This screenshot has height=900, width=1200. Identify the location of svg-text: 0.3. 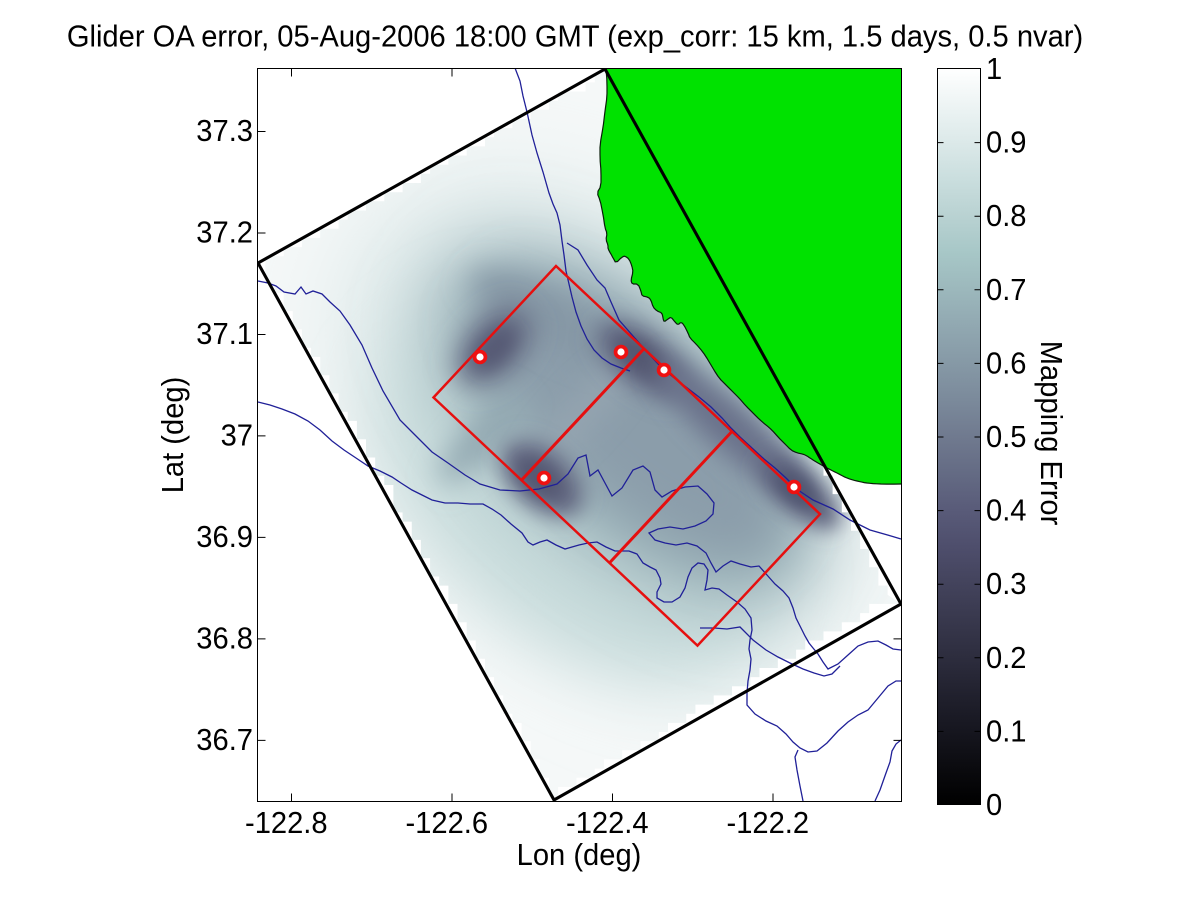
(1006, 584).